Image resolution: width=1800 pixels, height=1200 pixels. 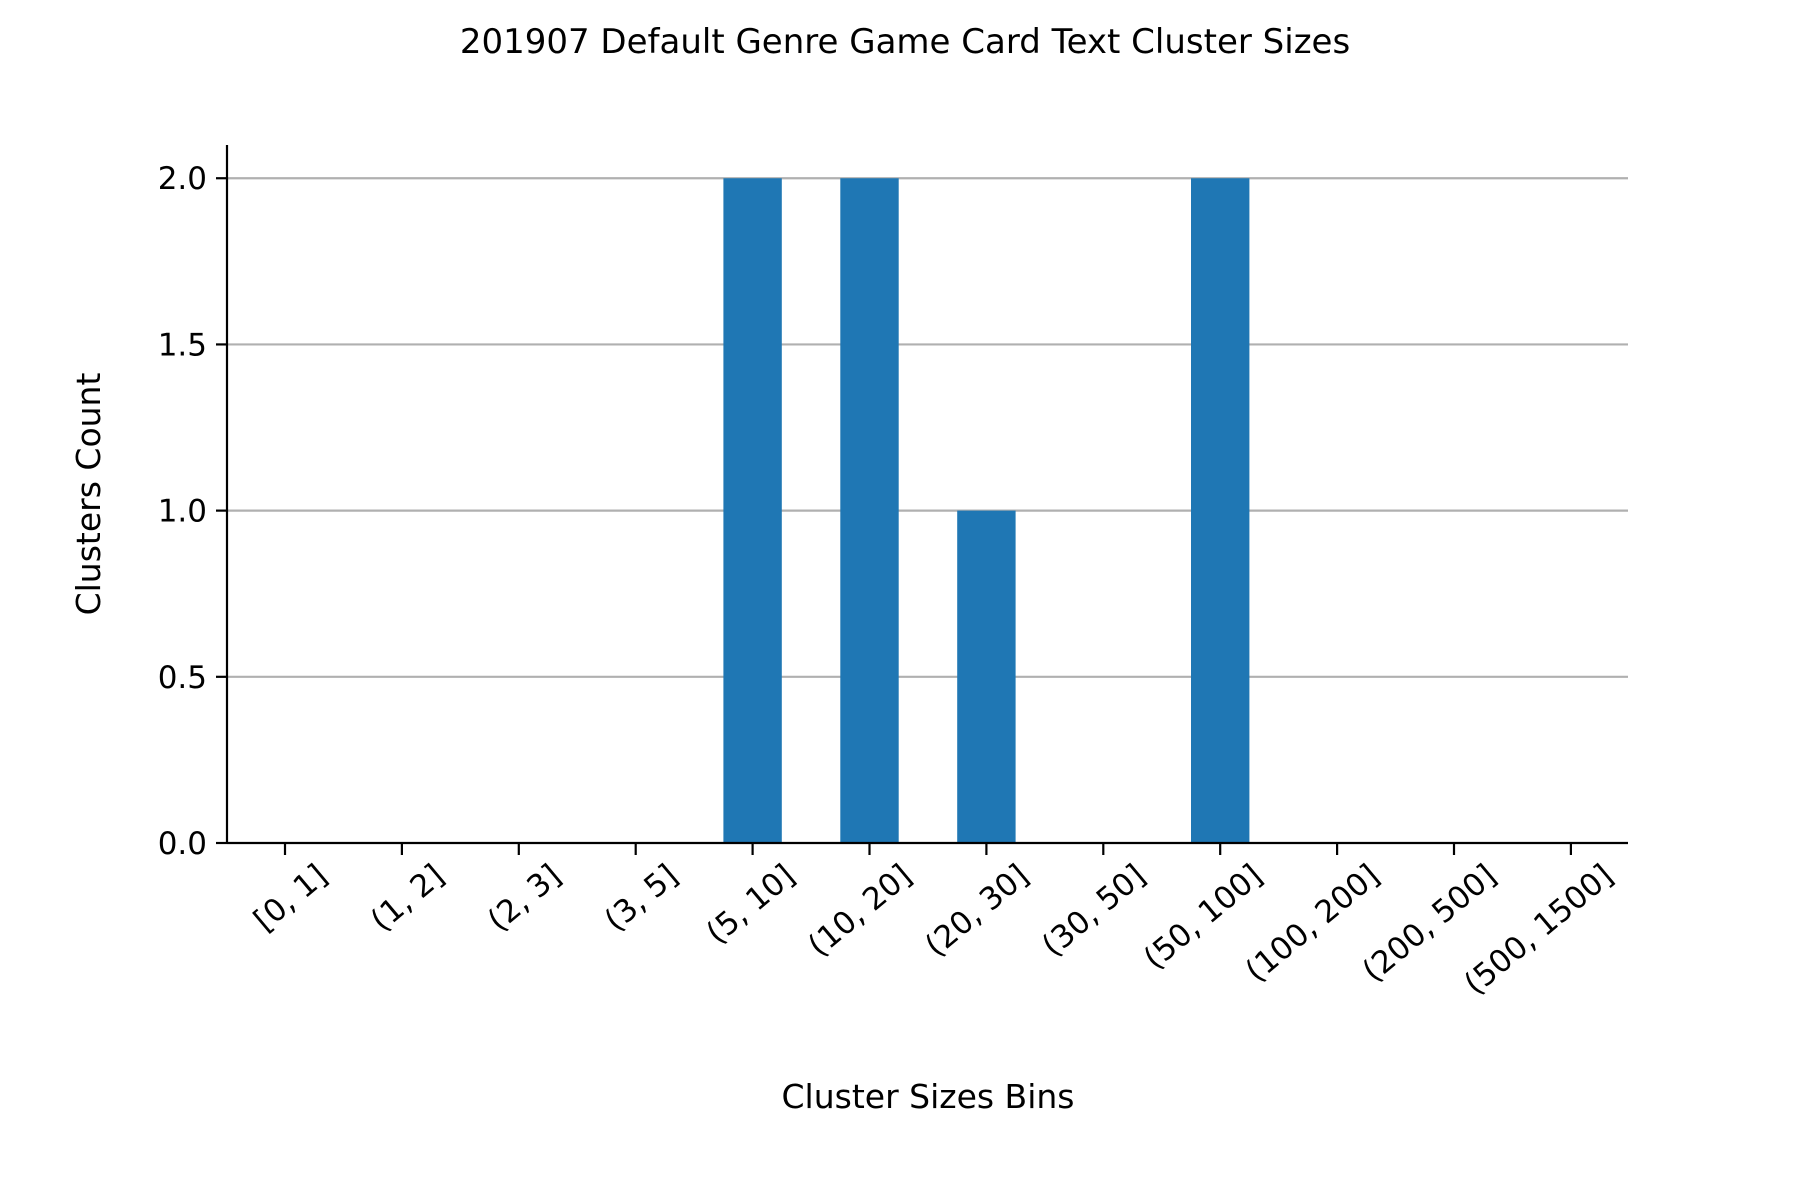 I want to click on y-axis-label: Clusters Count, so click(x=88, y=494).